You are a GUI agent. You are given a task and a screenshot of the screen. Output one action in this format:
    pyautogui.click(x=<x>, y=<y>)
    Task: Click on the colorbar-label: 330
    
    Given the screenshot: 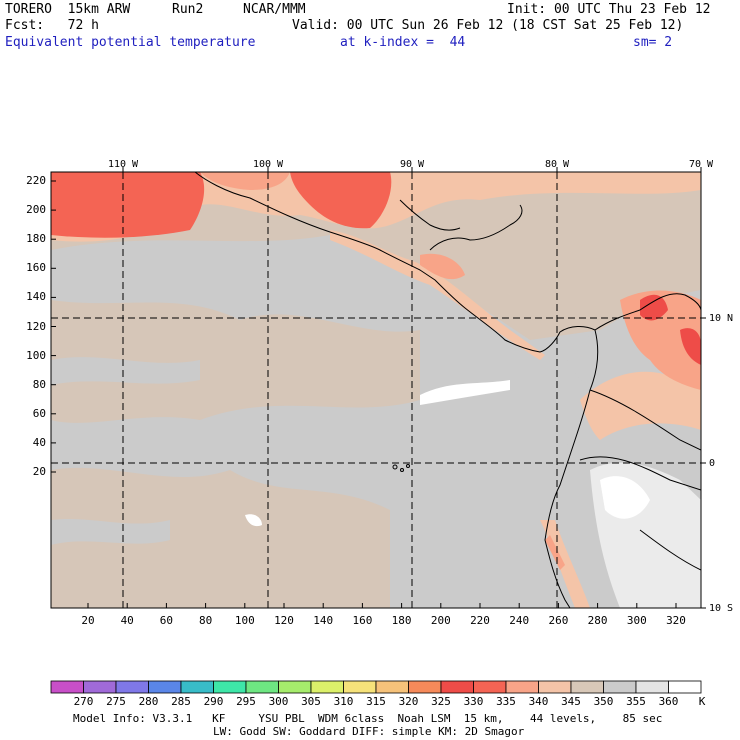 What is the action you would take?
    pyautogui.click(x=473, y=701)
    